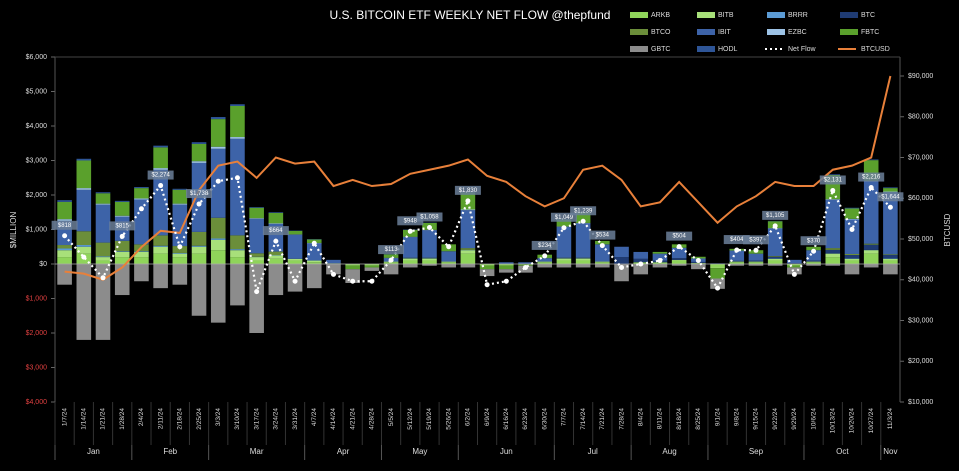  What do you see at coordinates (679, 237) in the screenshot?
I see `data-label: $504` at bounding box center [679, 237].